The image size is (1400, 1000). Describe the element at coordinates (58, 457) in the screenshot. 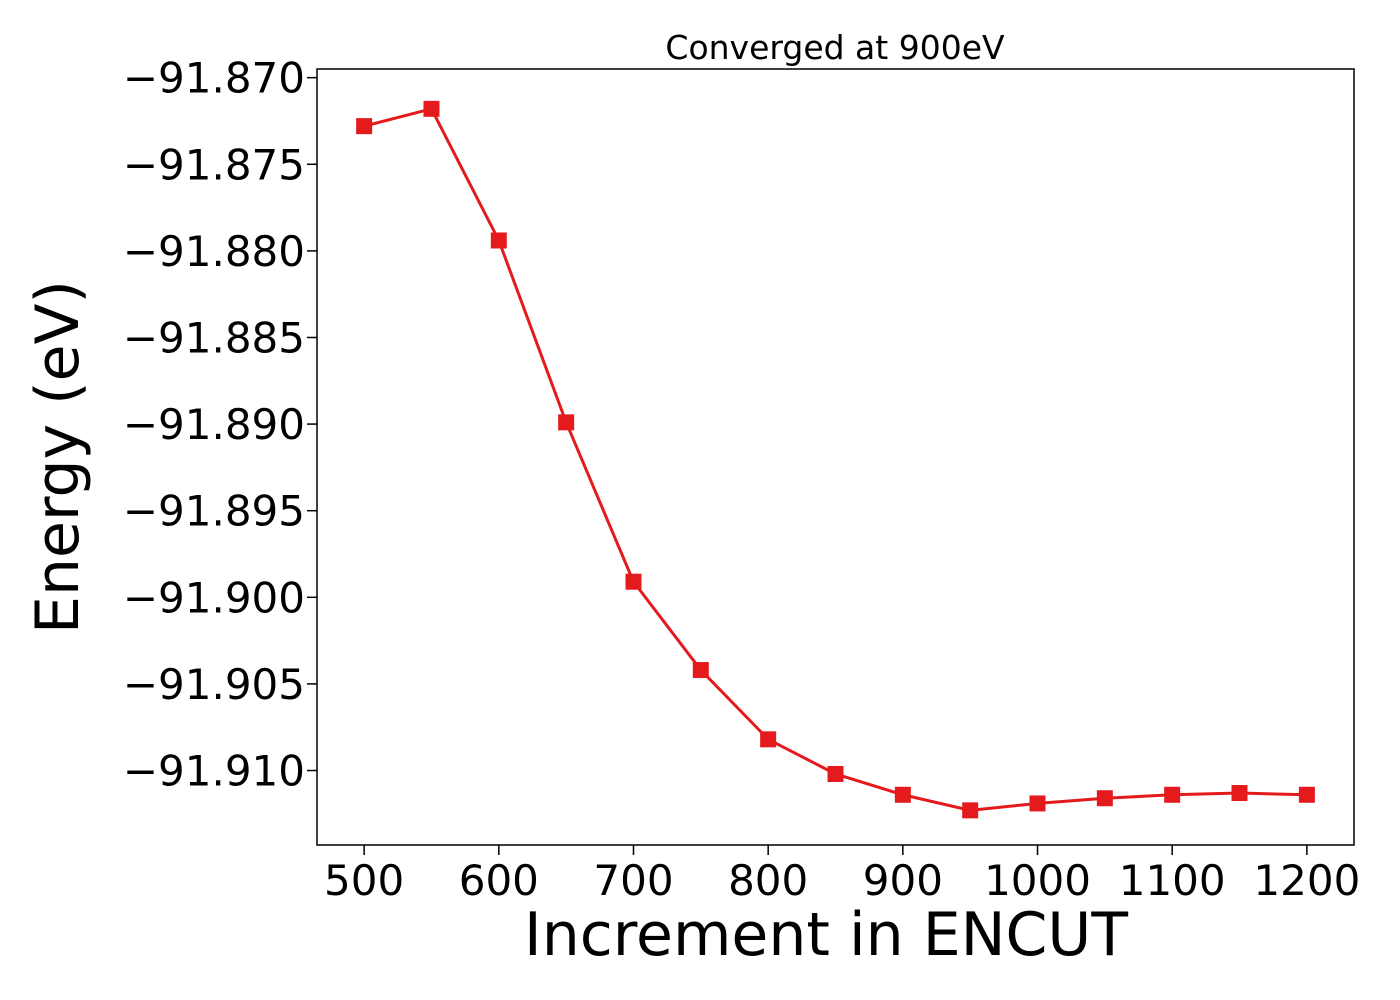

I see `y-axis-label: Energy (eV)` at that location.